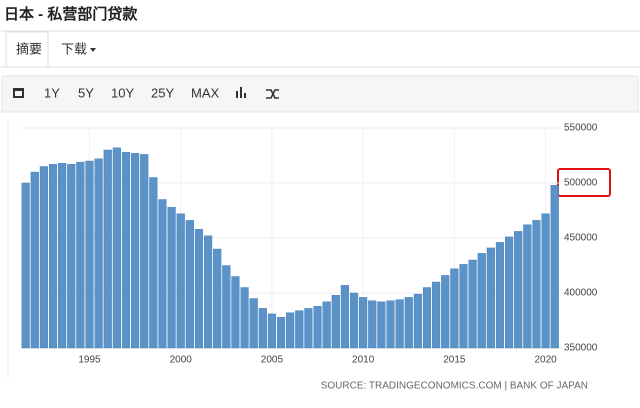  Describe the element at coordinates (86, 92) in the screenshot. I see `range-button: 5Y` at that location.